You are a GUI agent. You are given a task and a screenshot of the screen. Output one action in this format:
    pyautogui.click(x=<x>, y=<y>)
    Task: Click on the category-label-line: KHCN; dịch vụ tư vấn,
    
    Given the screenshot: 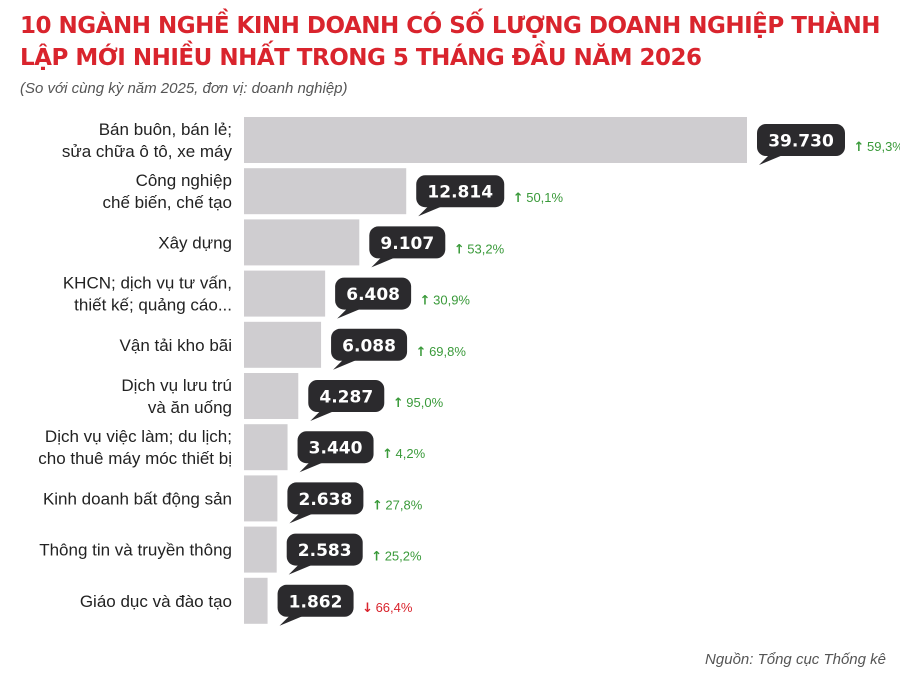 What is the action you would take?
    pyautogui.click(x=147, y=283)
    